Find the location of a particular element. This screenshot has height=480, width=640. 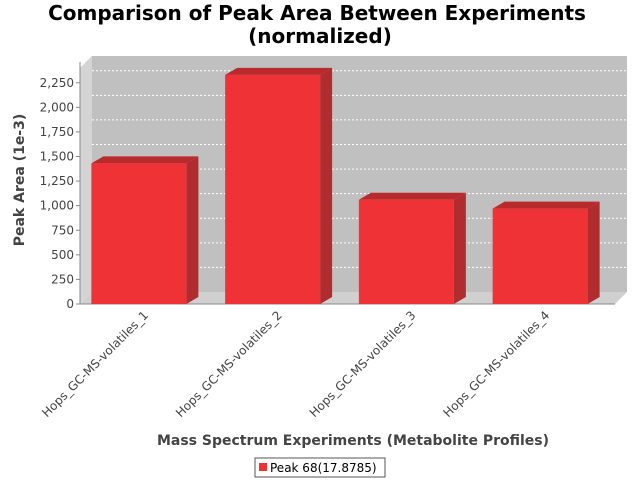

y-tick-label: 1,500 is located at coordinates (57, 157).